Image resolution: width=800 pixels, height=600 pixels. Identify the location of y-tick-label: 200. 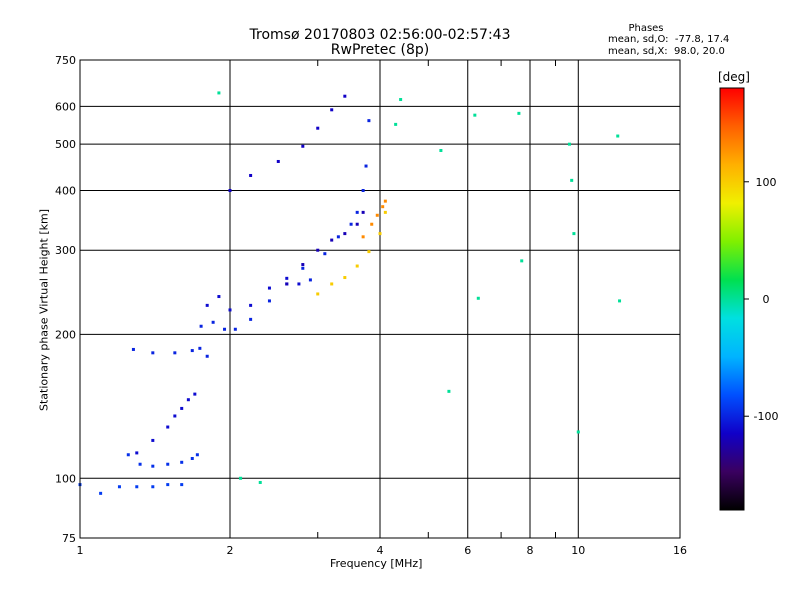
(65, 334).